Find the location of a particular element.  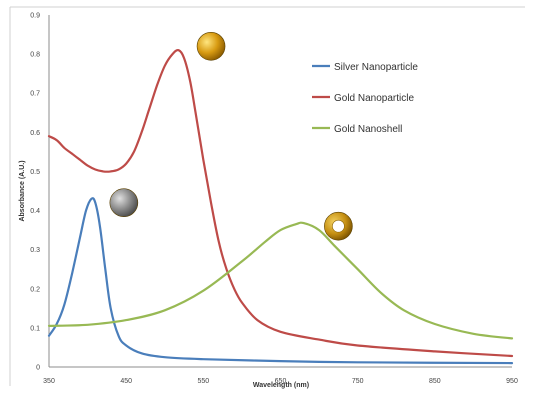

gold-nanoparticle-sphere-icon is located at coordinates (211, 46).